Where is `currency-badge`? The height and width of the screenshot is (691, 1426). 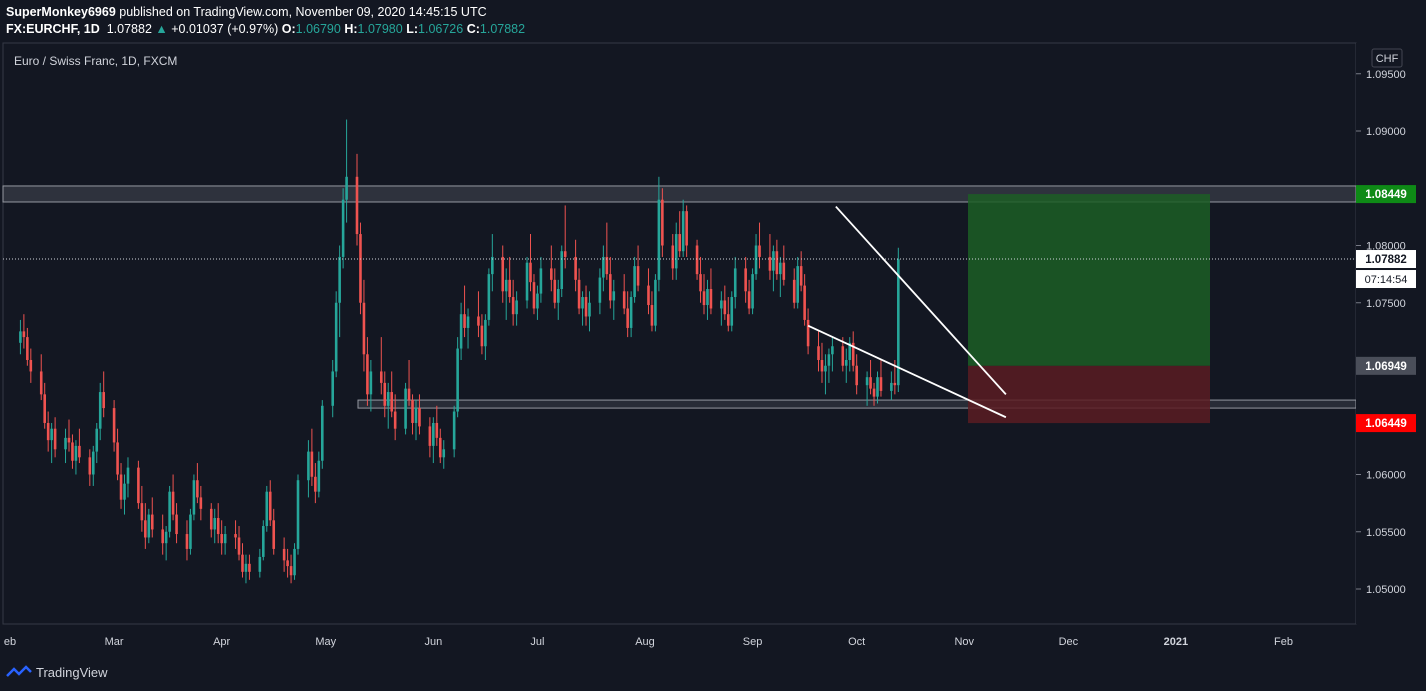 currency-badge is located at coordinates (1387, 58).